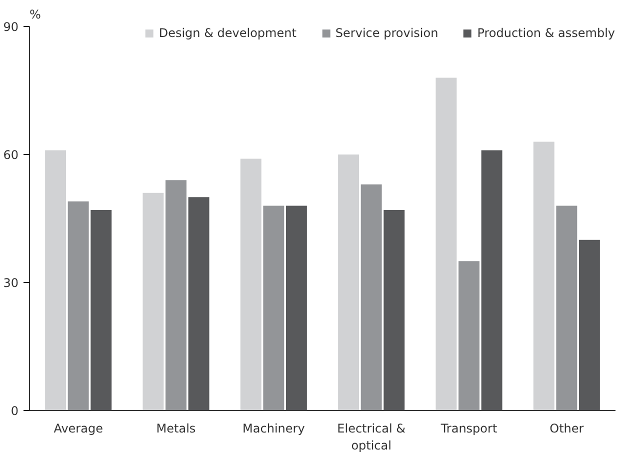  I want to click on legend-label: Design & development, so click(227, 33).